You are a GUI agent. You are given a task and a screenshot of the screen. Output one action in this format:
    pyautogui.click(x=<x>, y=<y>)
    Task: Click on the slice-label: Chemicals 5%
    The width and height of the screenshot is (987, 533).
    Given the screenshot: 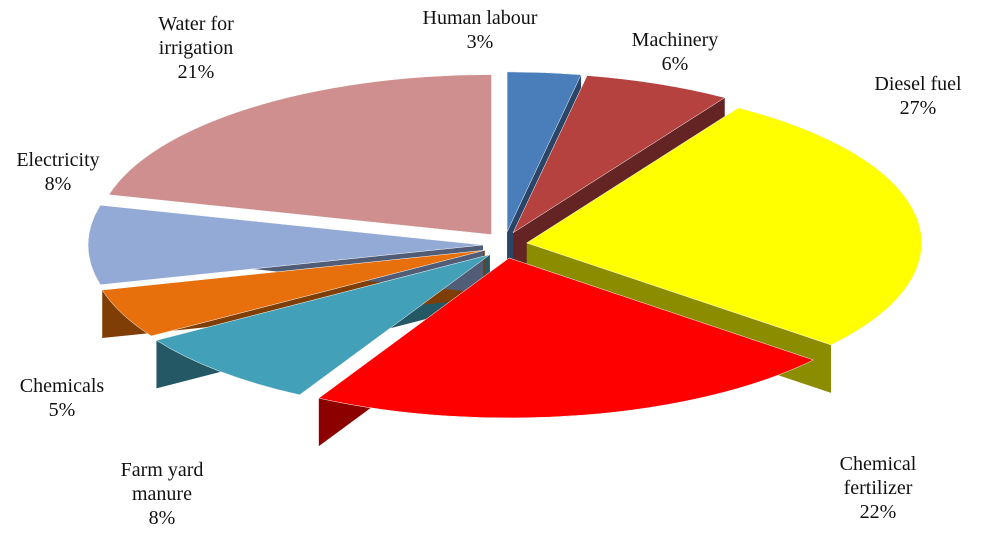 What is the action you would take?
    pyautogui.click(x=66, y=398)
    